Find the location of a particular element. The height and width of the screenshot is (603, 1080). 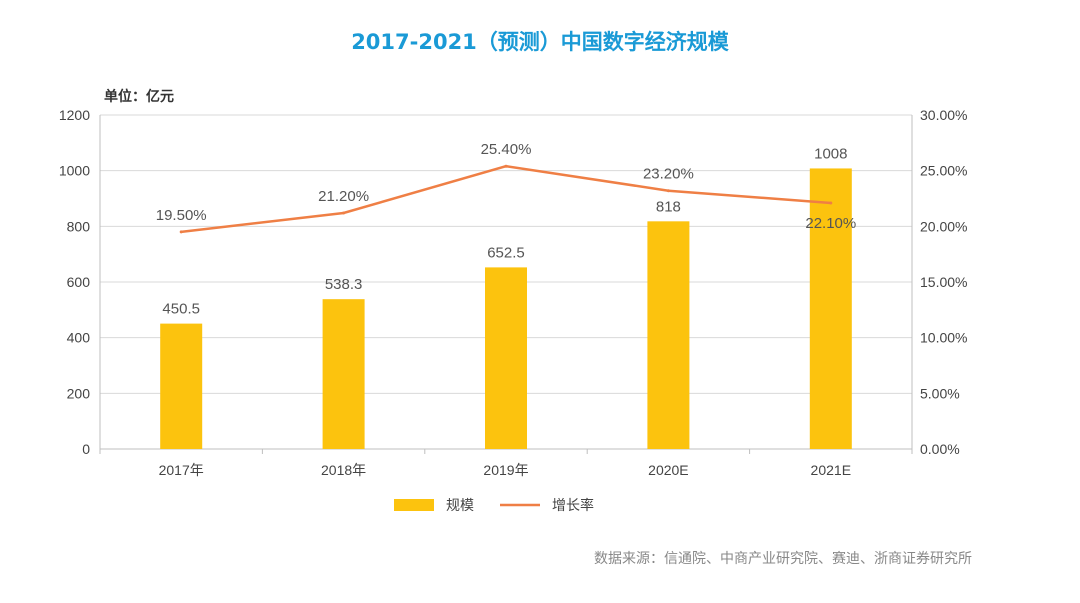

y-right-tick-label: 10.00% is located at coordinates (943, 338).